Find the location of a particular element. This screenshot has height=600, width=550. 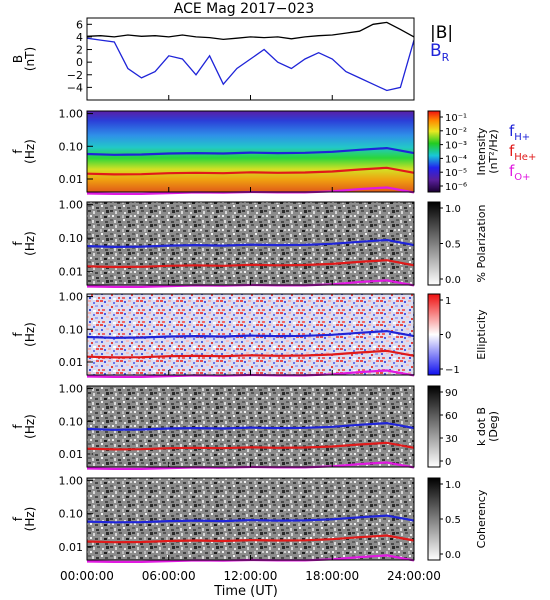

xtick-label: 12:00:00 is located at coordinates (251, 576).